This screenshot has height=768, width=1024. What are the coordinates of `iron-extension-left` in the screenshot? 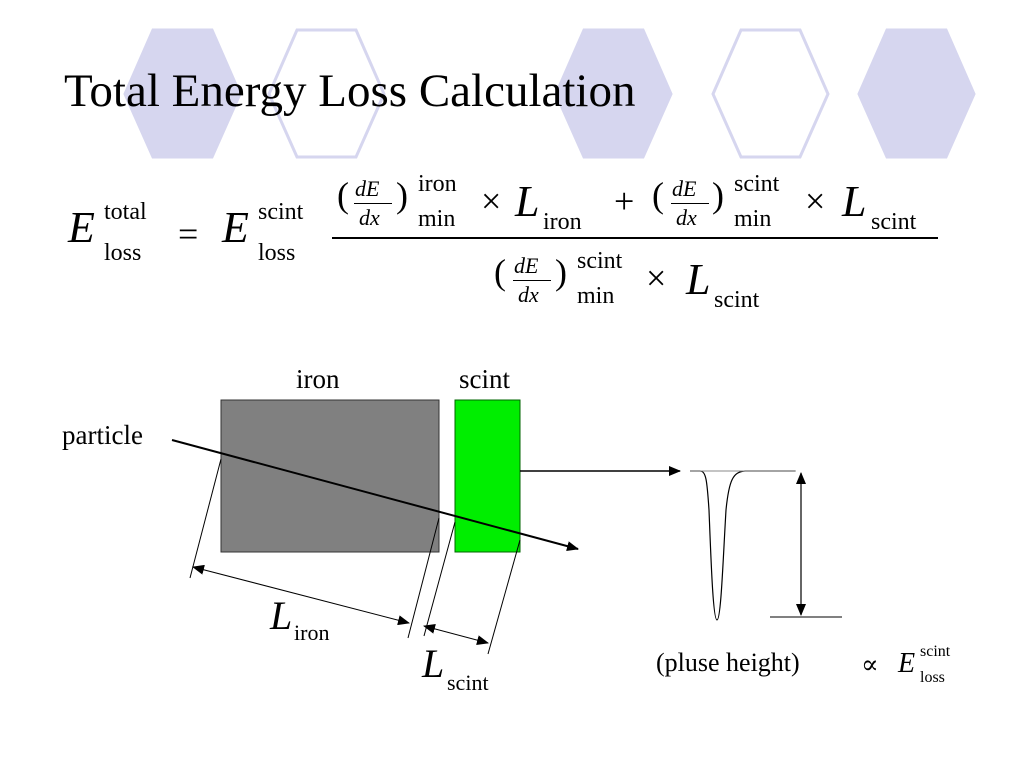 It's located at (205, 518).